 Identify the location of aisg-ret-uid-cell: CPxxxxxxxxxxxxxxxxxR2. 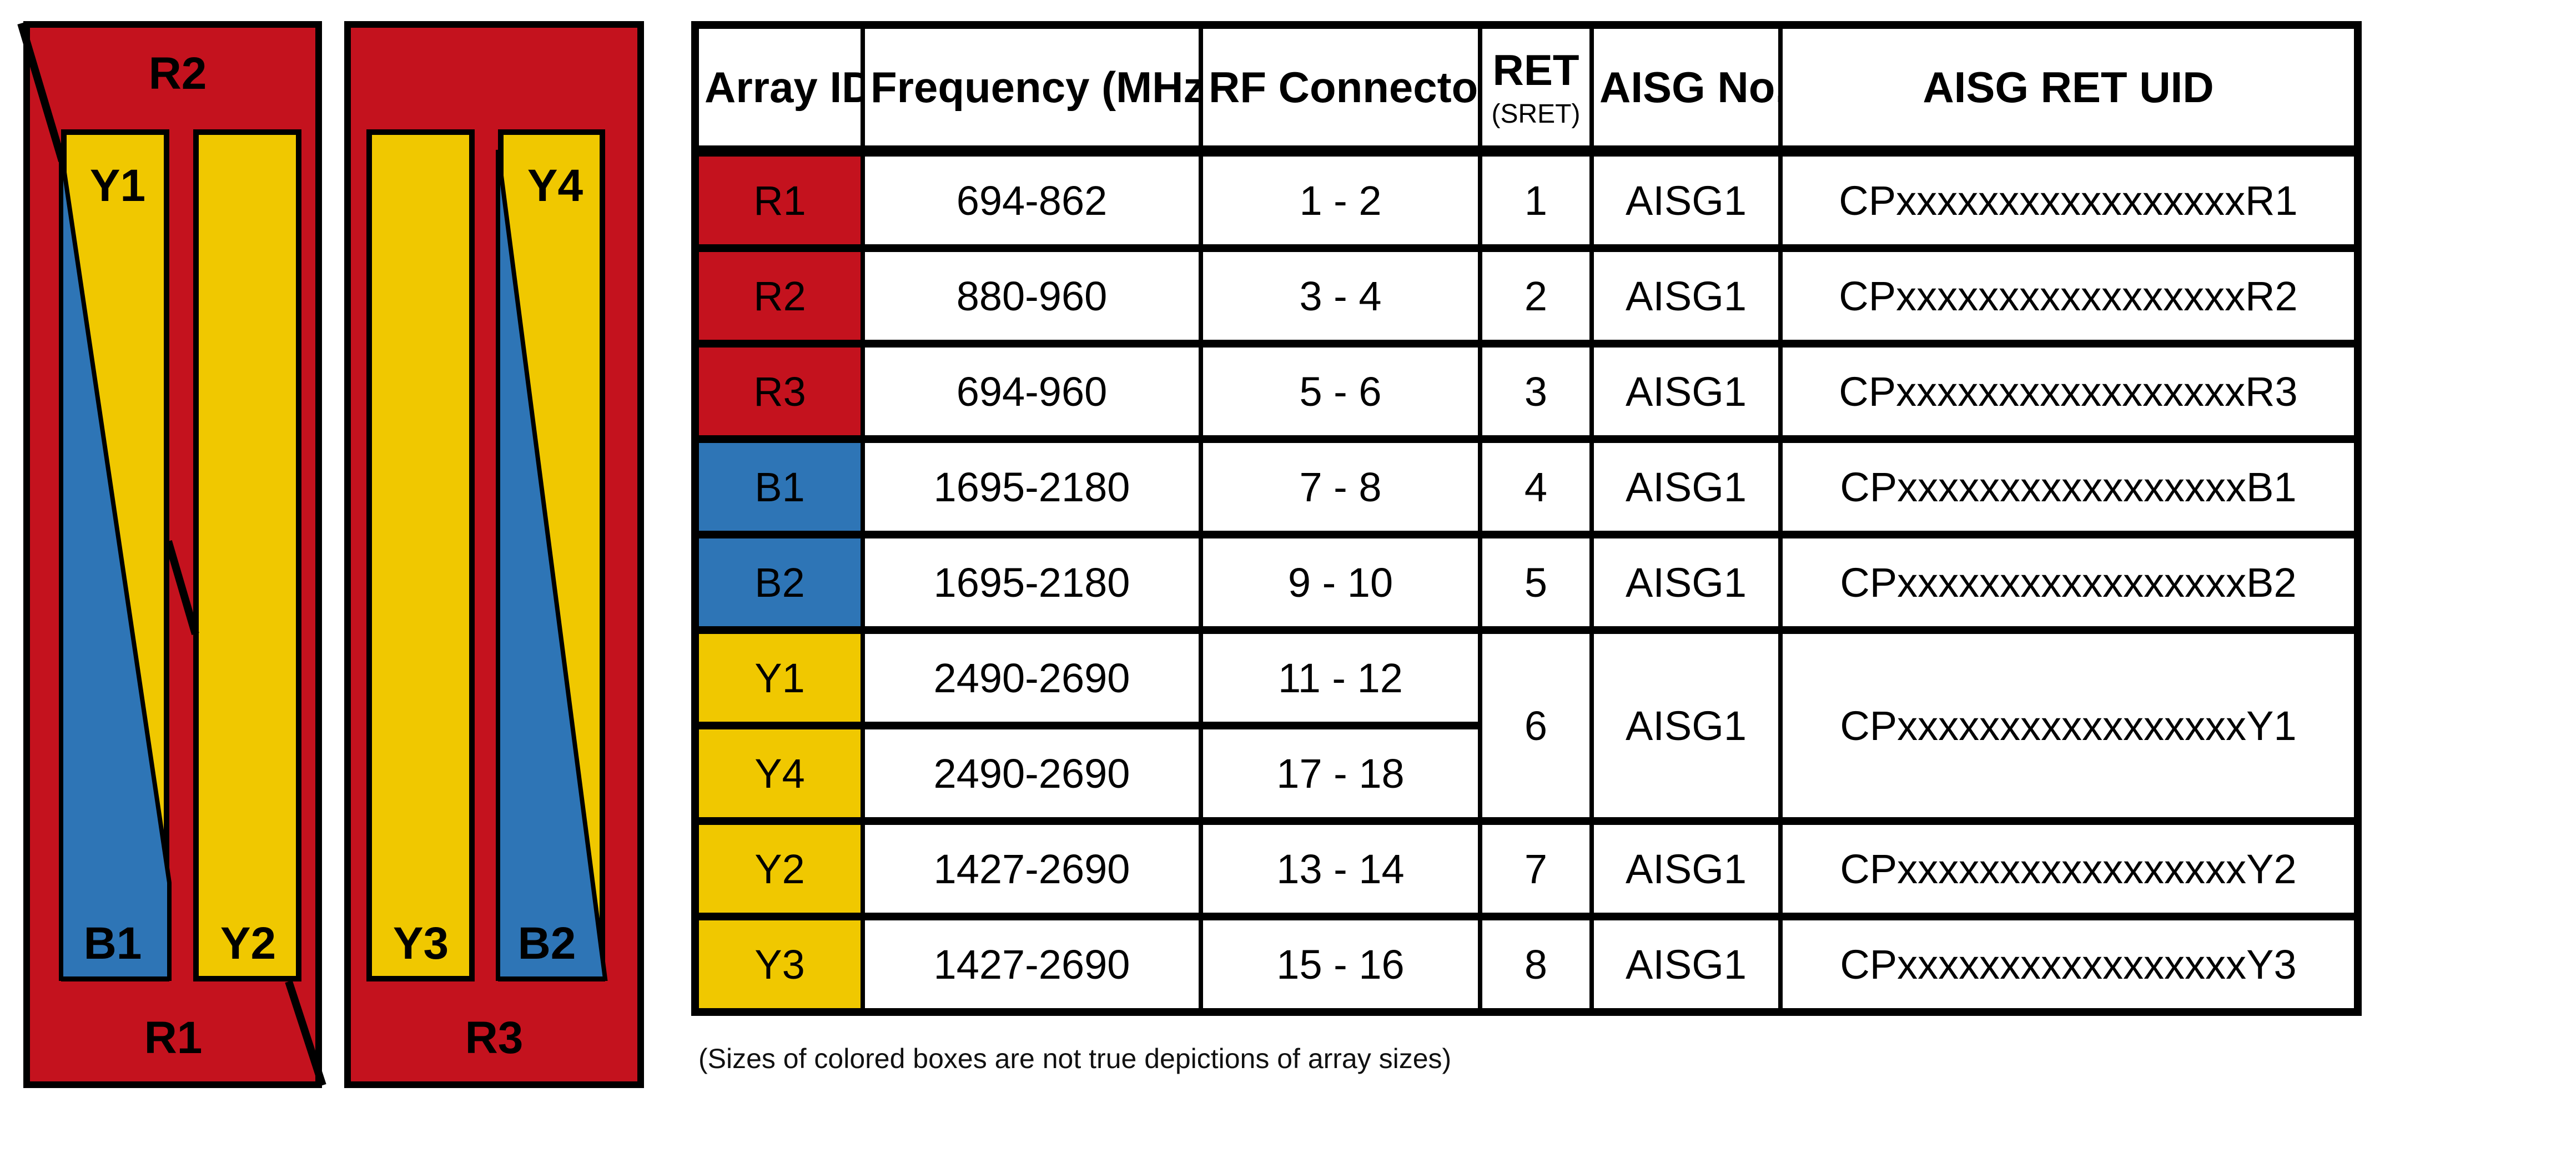
(2069, 296).